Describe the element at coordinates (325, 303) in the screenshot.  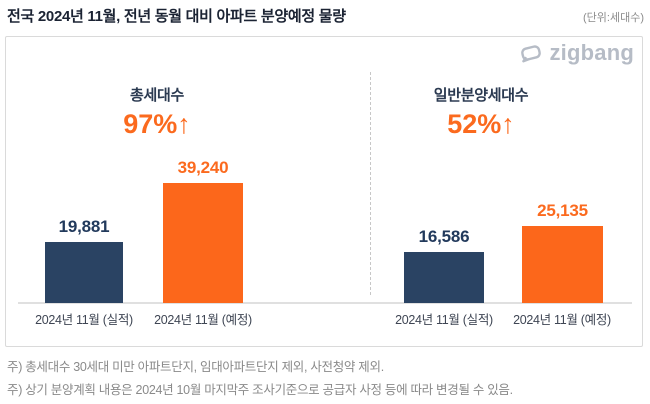
I see `x-axis-line` at that location.